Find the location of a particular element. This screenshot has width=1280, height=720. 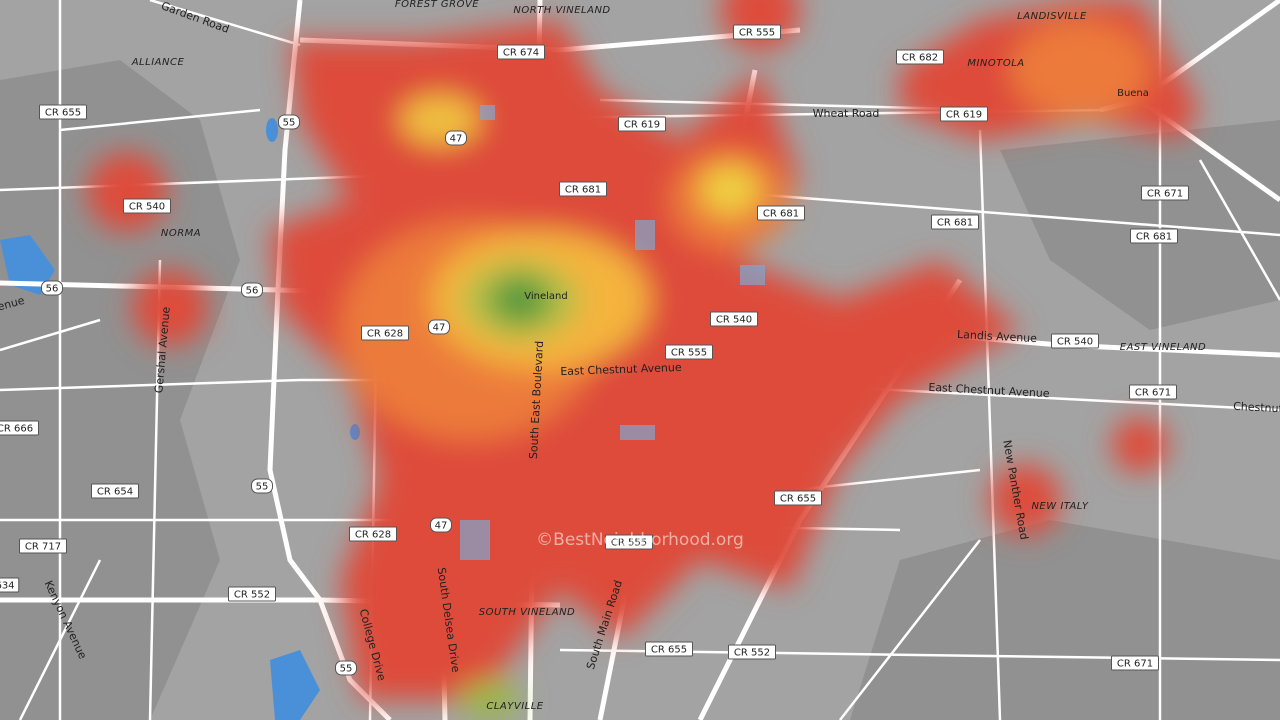

shield-label: CR 674 is located at coordinates (521, 53).